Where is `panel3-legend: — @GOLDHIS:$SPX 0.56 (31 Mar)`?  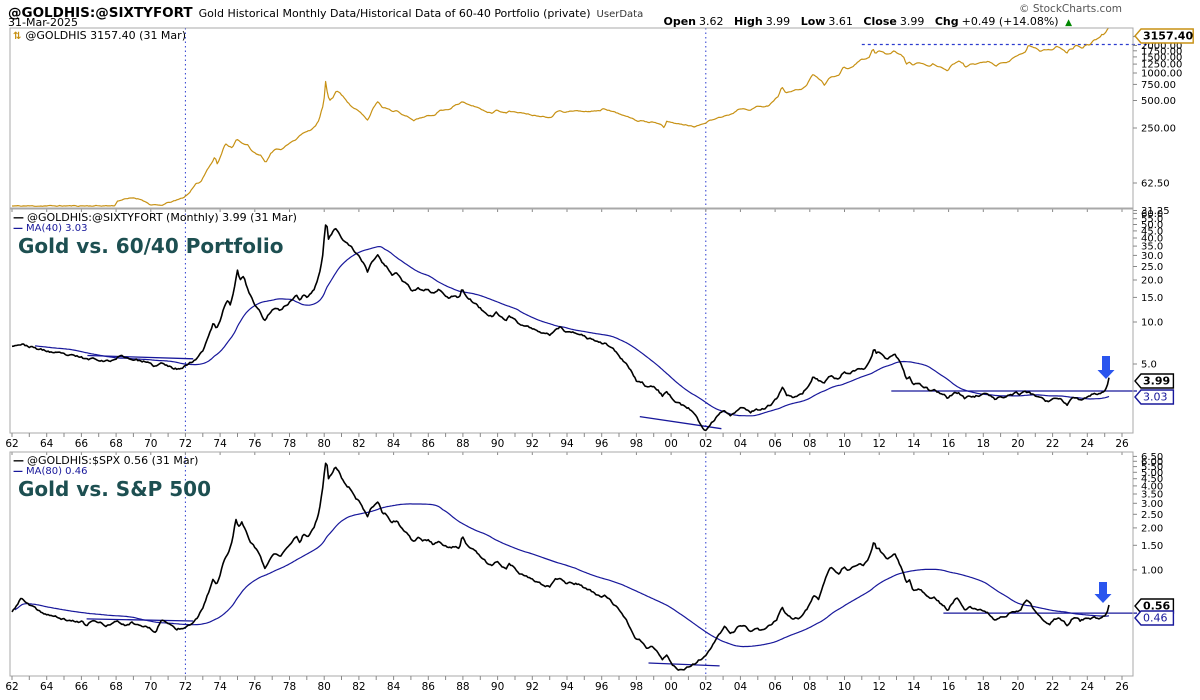
panel3-legend: — @GOLDHIS:$SPX 0.56 (31 Mar) is located at coordinates (105, 460).